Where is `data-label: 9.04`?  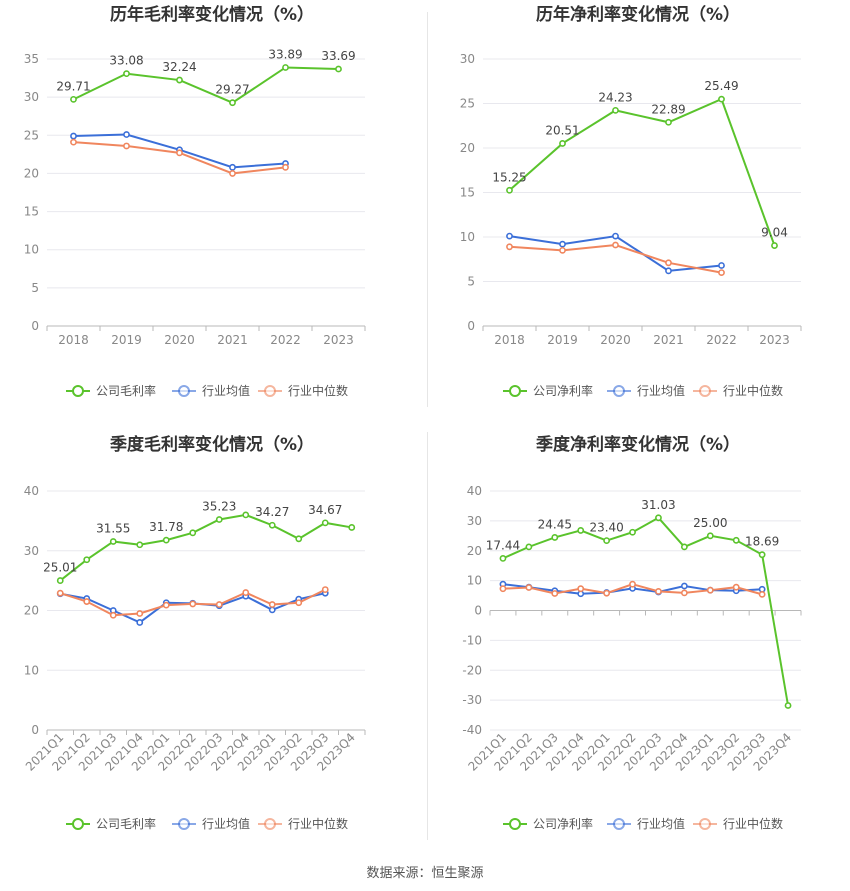
data-label: 9.04 is located at coordinates (774, 233).